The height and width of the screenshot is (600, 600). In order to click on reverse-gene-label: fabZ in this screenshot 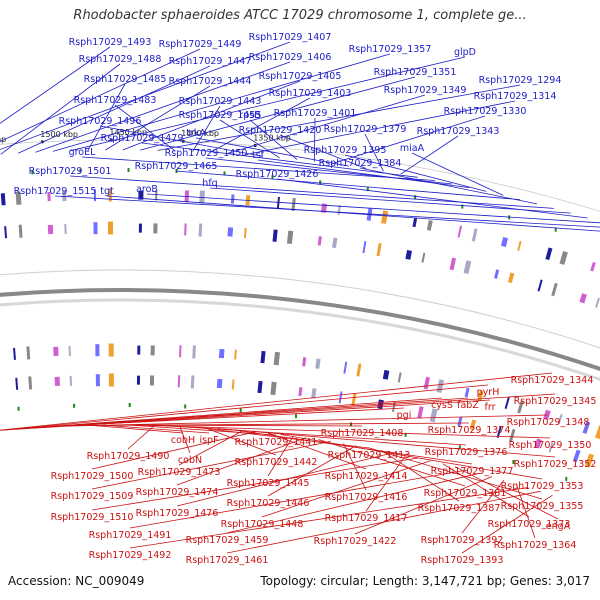, I will do `click(468, 405)`.